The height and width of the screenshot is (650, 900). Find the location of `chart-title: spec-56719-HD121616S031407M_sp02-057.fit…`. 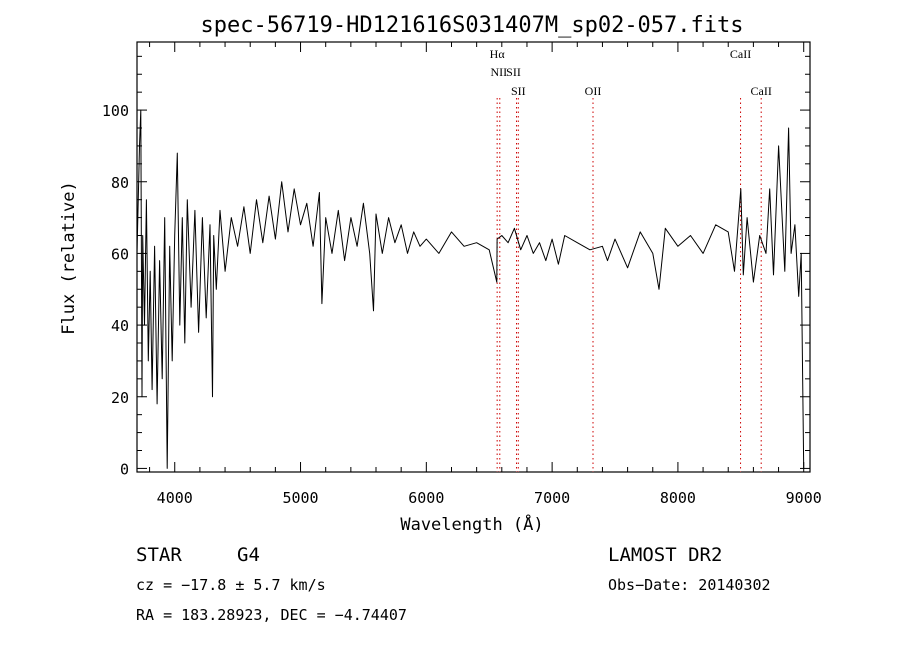

chart-title: spec-56719-HD121616S031407M_sp02-057.fit… is located at coordinates (471, 25).